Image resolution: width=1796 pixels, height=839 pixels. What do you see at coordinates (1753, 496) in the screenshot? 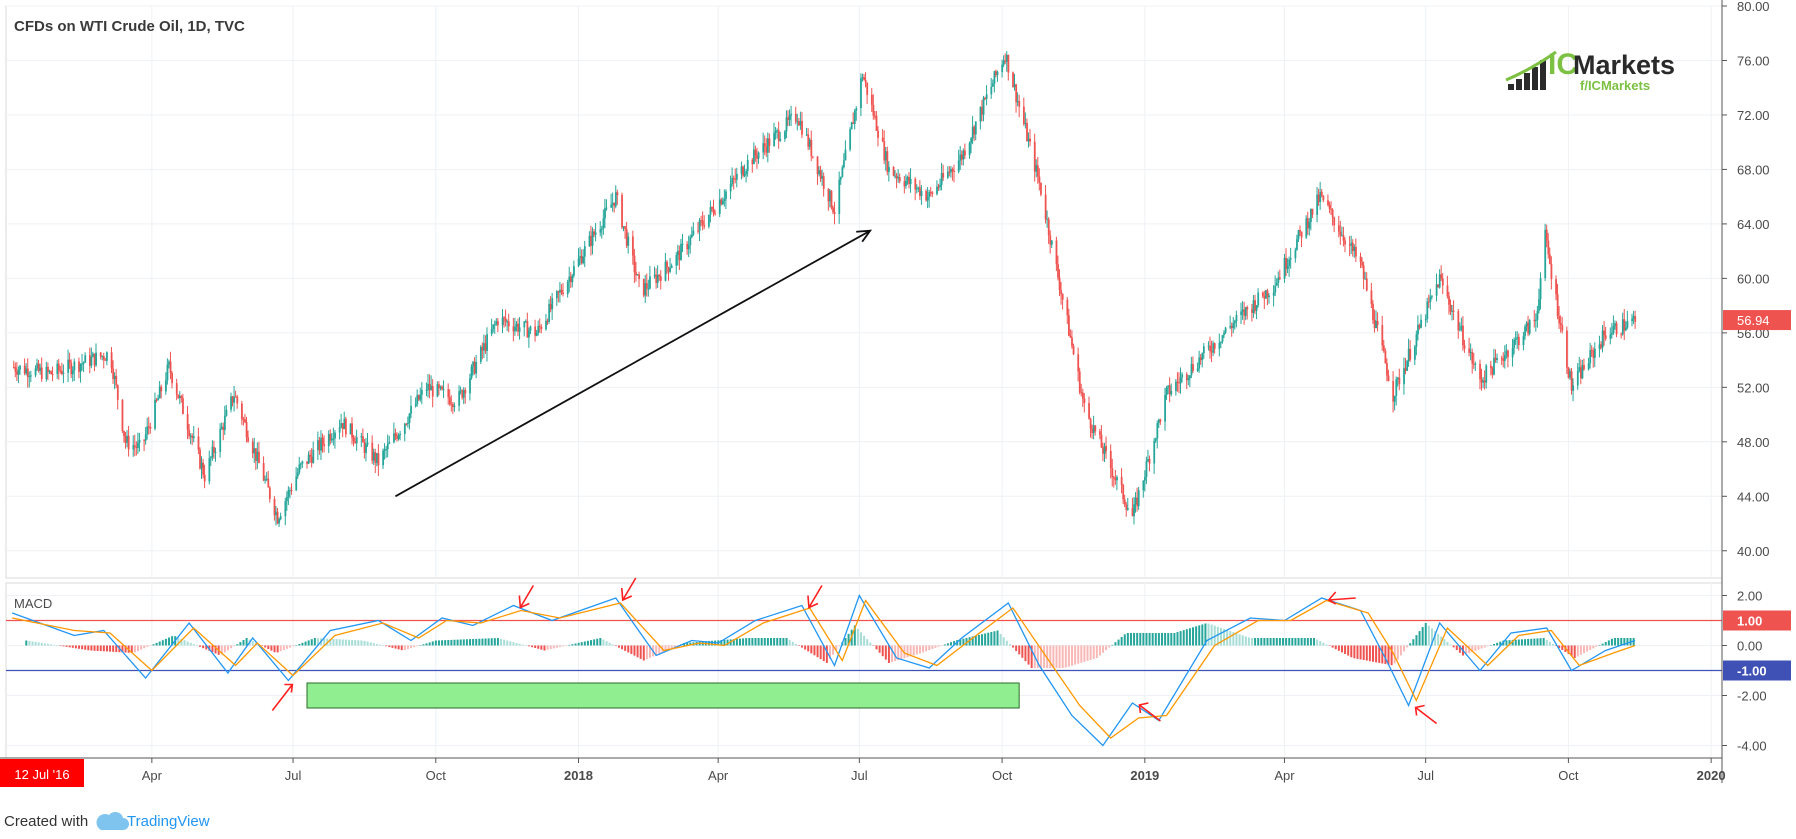
I see `price-tick-label: 44.00` at bounding box center [1753, 496].